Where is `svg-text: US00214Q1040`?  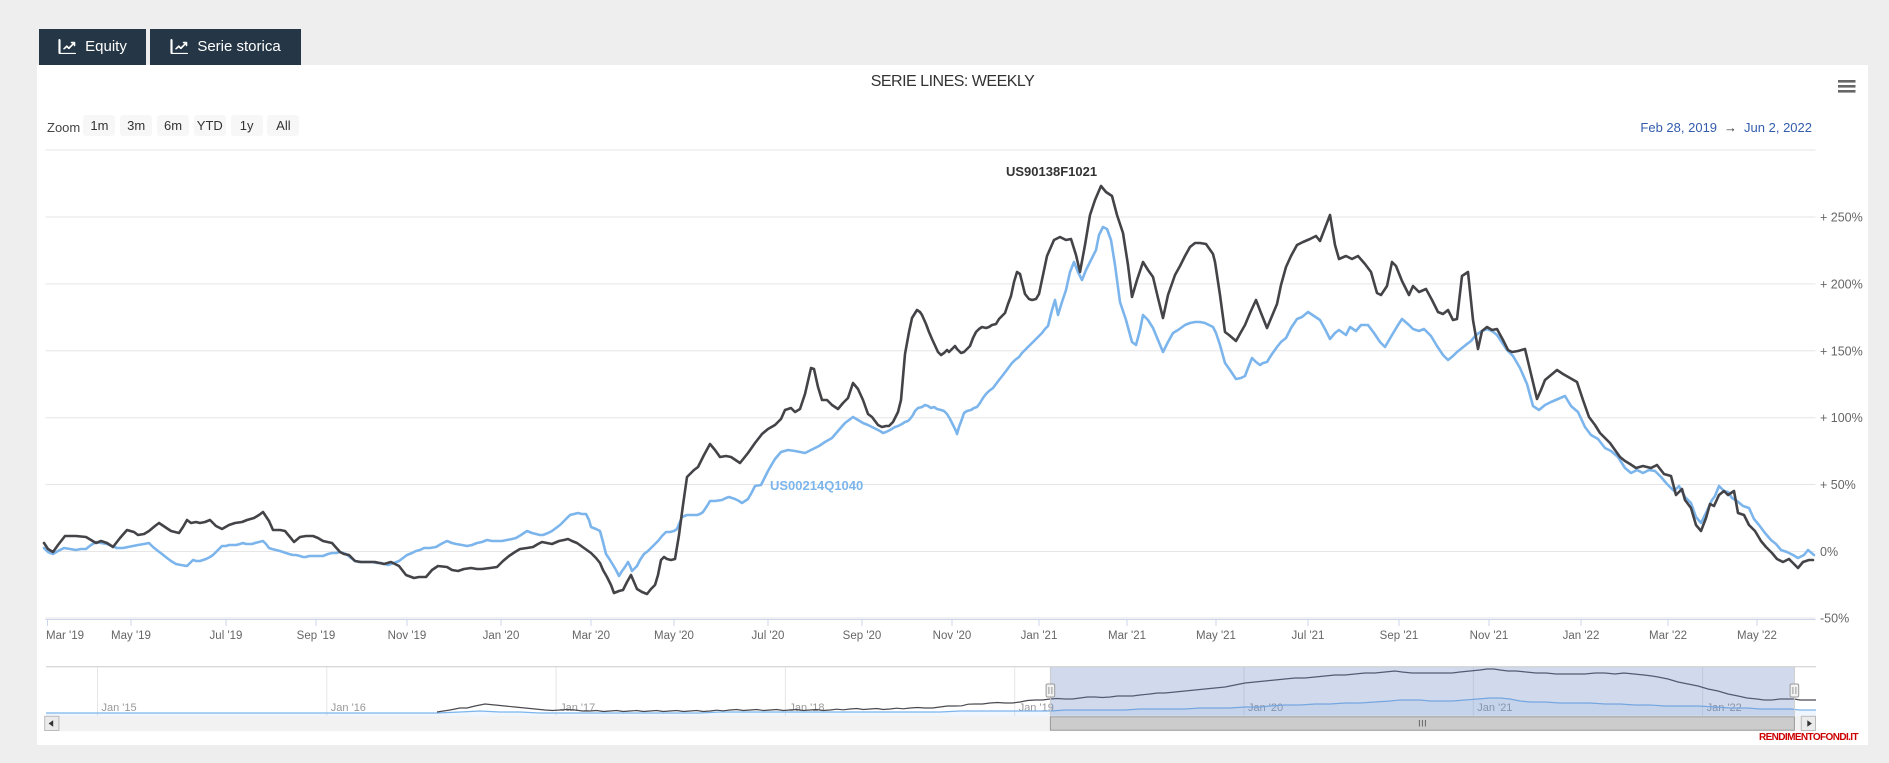
svg-text: US00214Q1040 is located at coordinates (816, 485).